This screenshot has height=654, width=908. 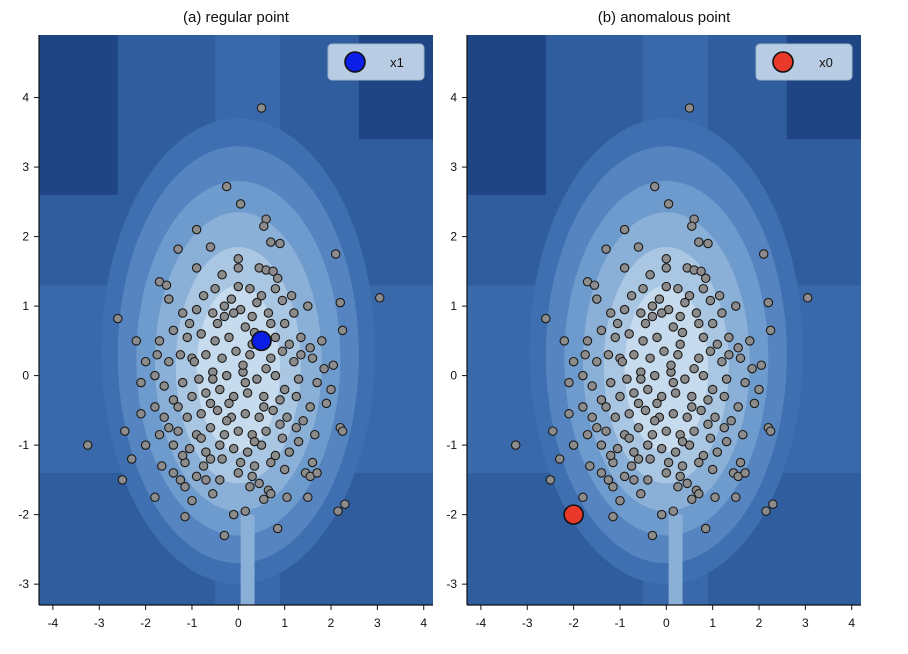 I want to click on panel-a-legend: x1, so click(x=376, y=62).